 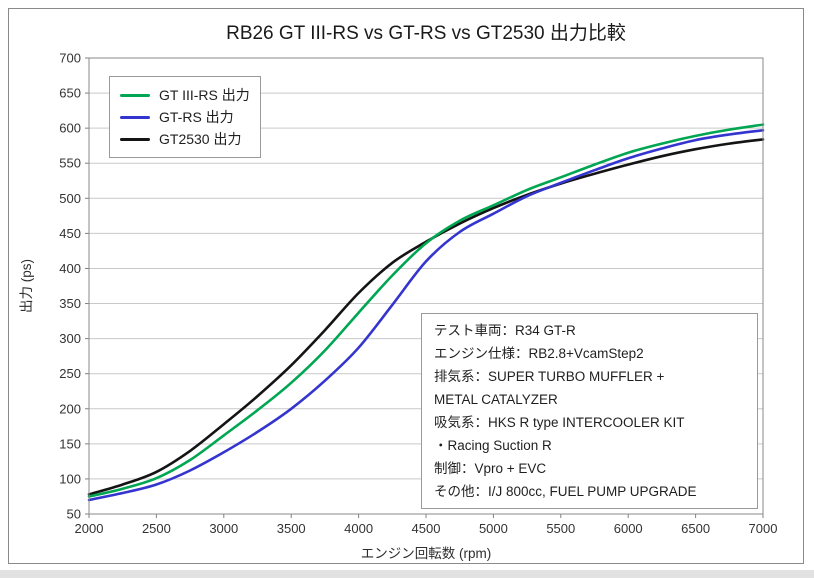 I want to click on legend-label: GT2530 出力, so click(x=200, y=139).